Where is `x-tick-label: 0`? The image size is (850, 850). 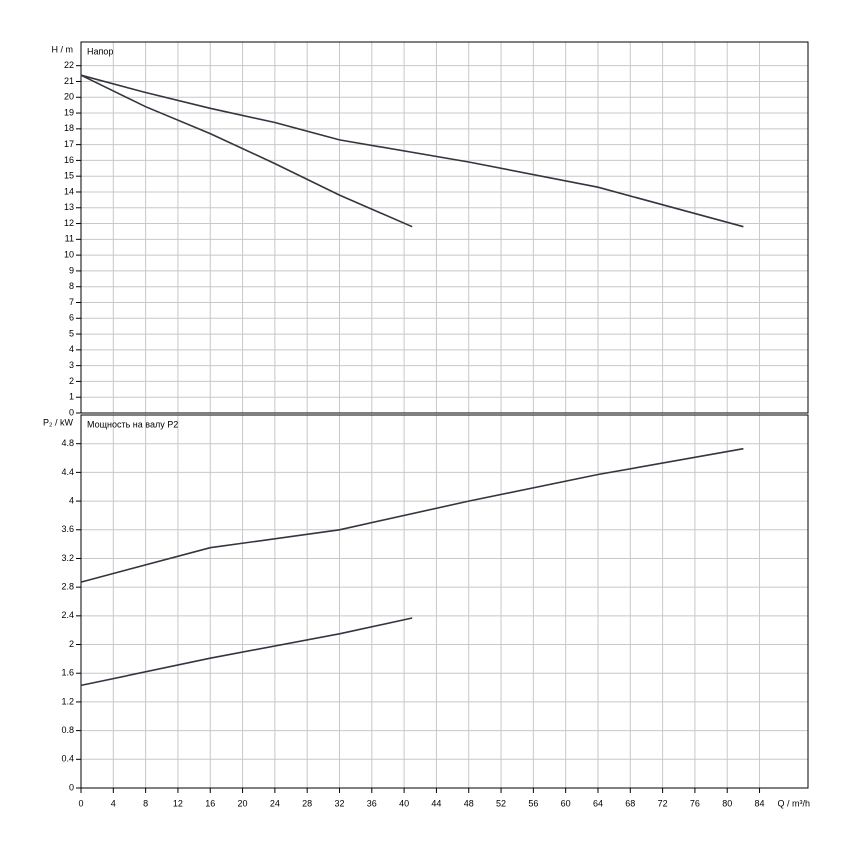
x-tick-label: 0 is located at coordinates (80, 803).